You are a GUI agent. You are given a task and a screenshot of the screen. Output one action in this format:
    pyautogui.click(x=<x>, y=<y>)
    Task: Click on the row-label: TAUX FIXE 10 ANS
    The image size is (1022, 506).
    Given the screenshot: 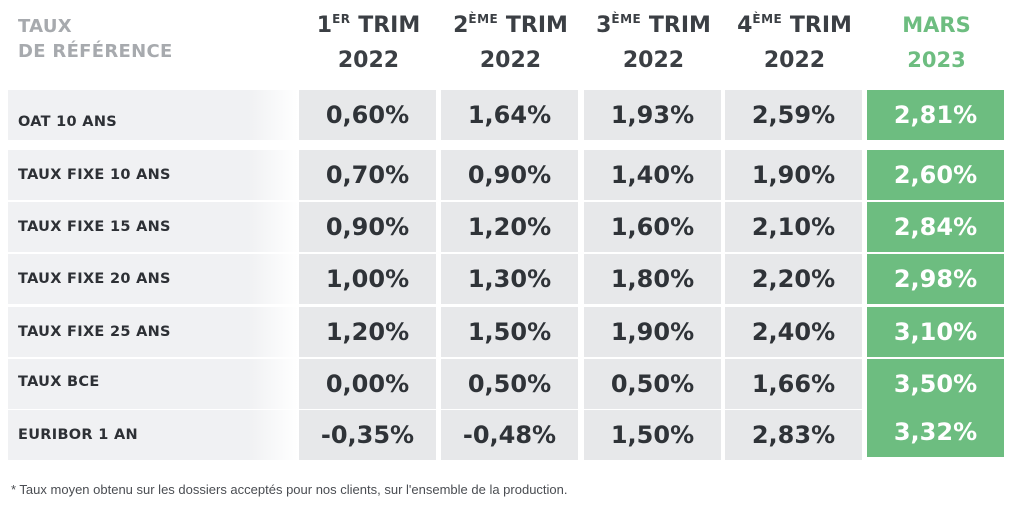 What is the action you would take?
    pyautogui.click(x=94, y=175)
    